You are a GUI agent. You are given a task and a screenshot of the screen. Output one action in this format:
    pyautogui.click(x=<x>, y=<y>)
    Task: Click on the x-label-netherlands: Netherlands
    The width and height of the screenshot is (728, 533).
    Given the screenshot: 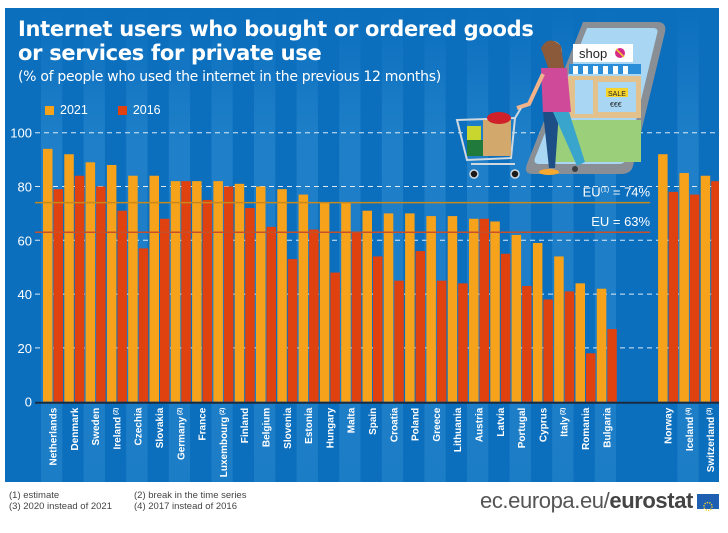 What is the action you would take?
    pyautogui.click(x=54, y=436)
    